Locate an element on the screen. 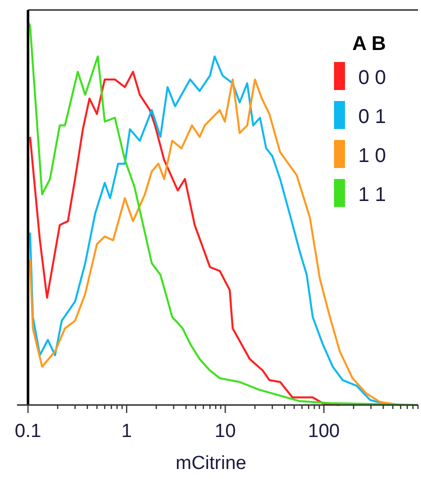 This screenshot has width=421, height=479. legend-label: 0 0 is located at coordinates (372, 78).